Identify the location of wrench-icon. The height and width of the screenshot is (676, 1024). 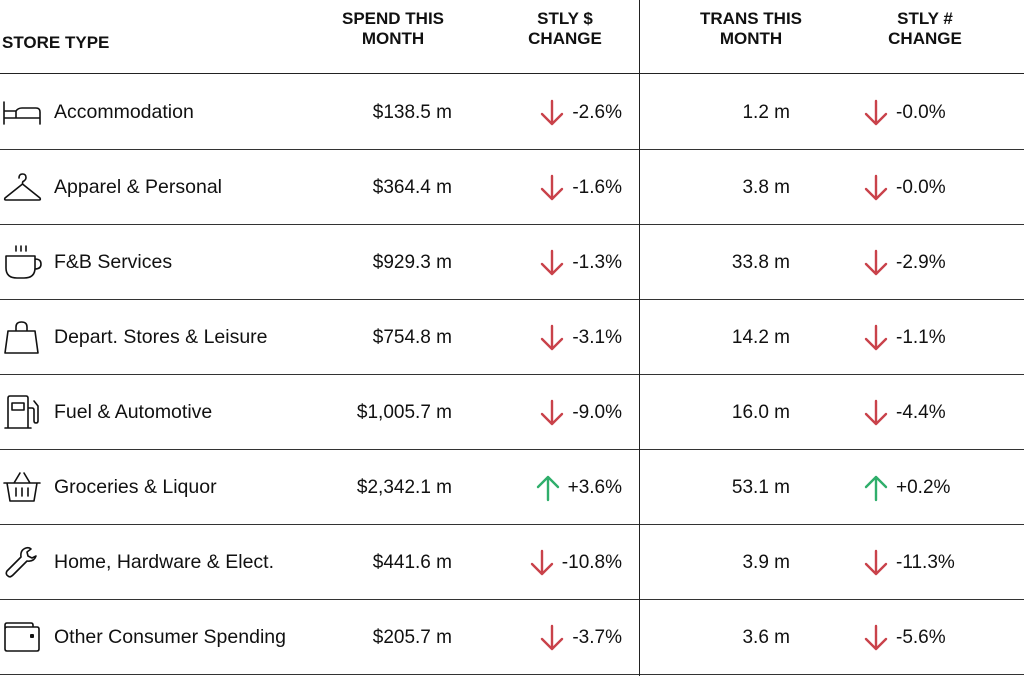
(22, 562).